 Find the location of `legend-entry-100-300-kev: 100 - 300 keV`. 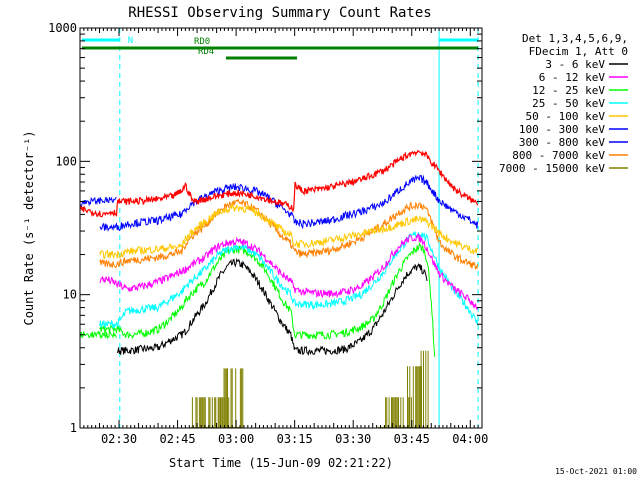

legend-entry-100-300-kev: 100 - 300 keV is located at coordinates (562, 129).